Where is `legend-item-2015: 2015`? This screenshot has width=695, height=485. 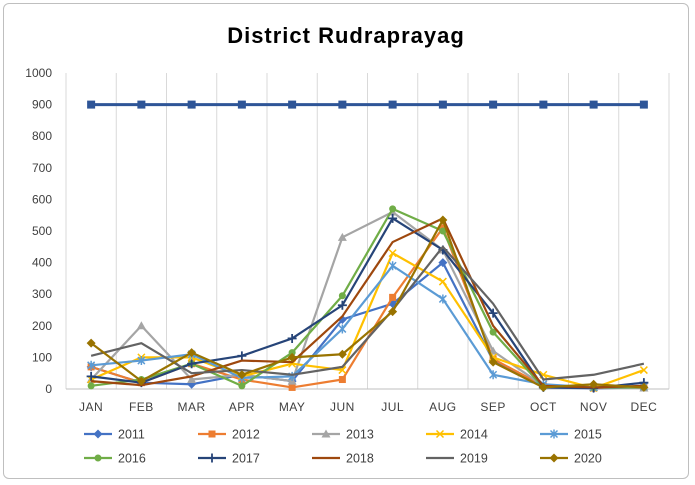 legend-item-2015: 2015 is located at coordinates (571, 435).